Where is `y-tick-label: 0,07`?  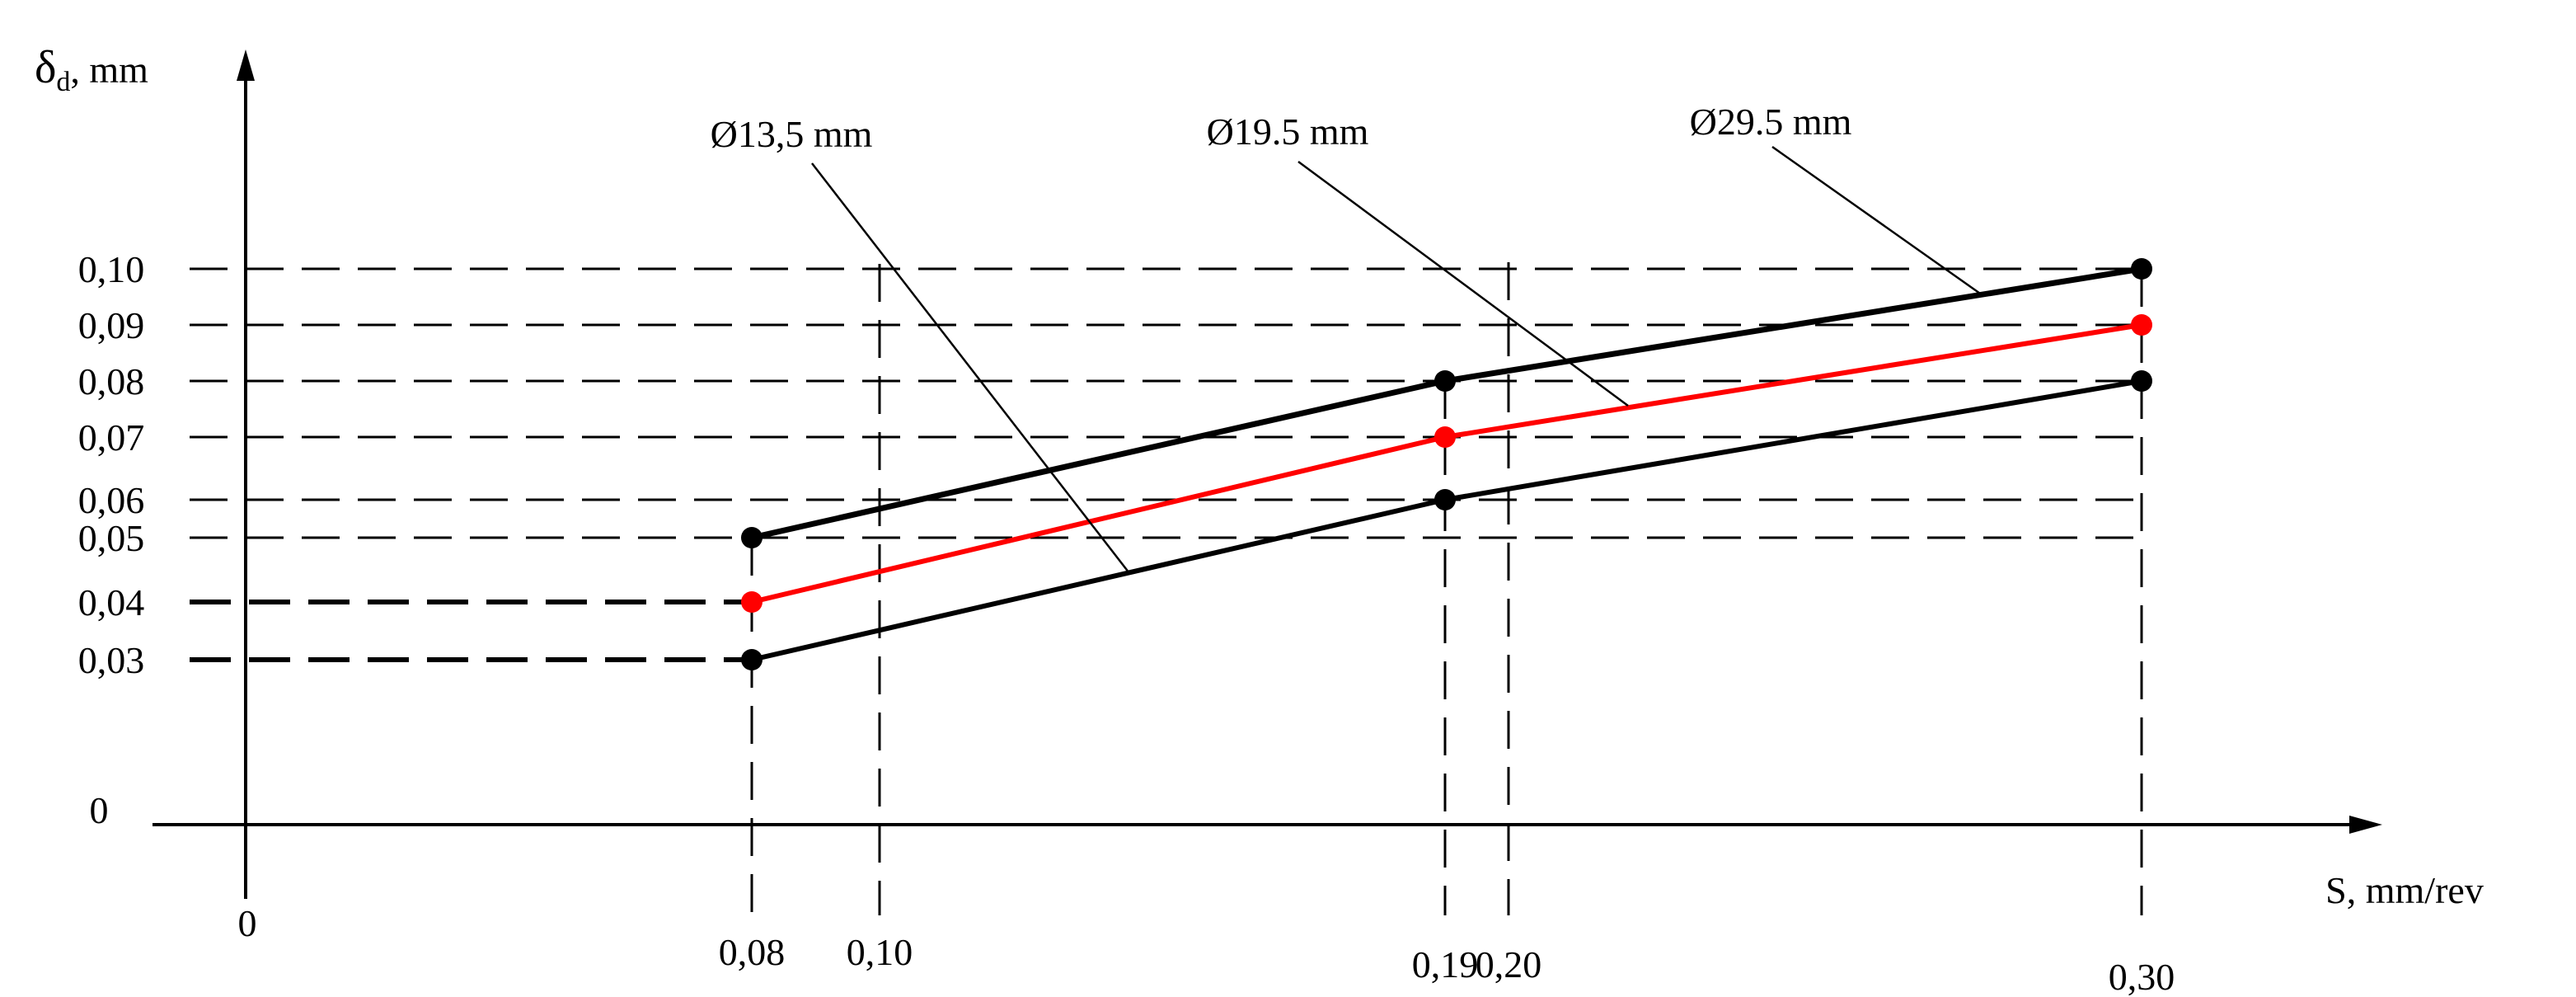 y-tick-label: 0,07 is located at coordinates (111, 438).